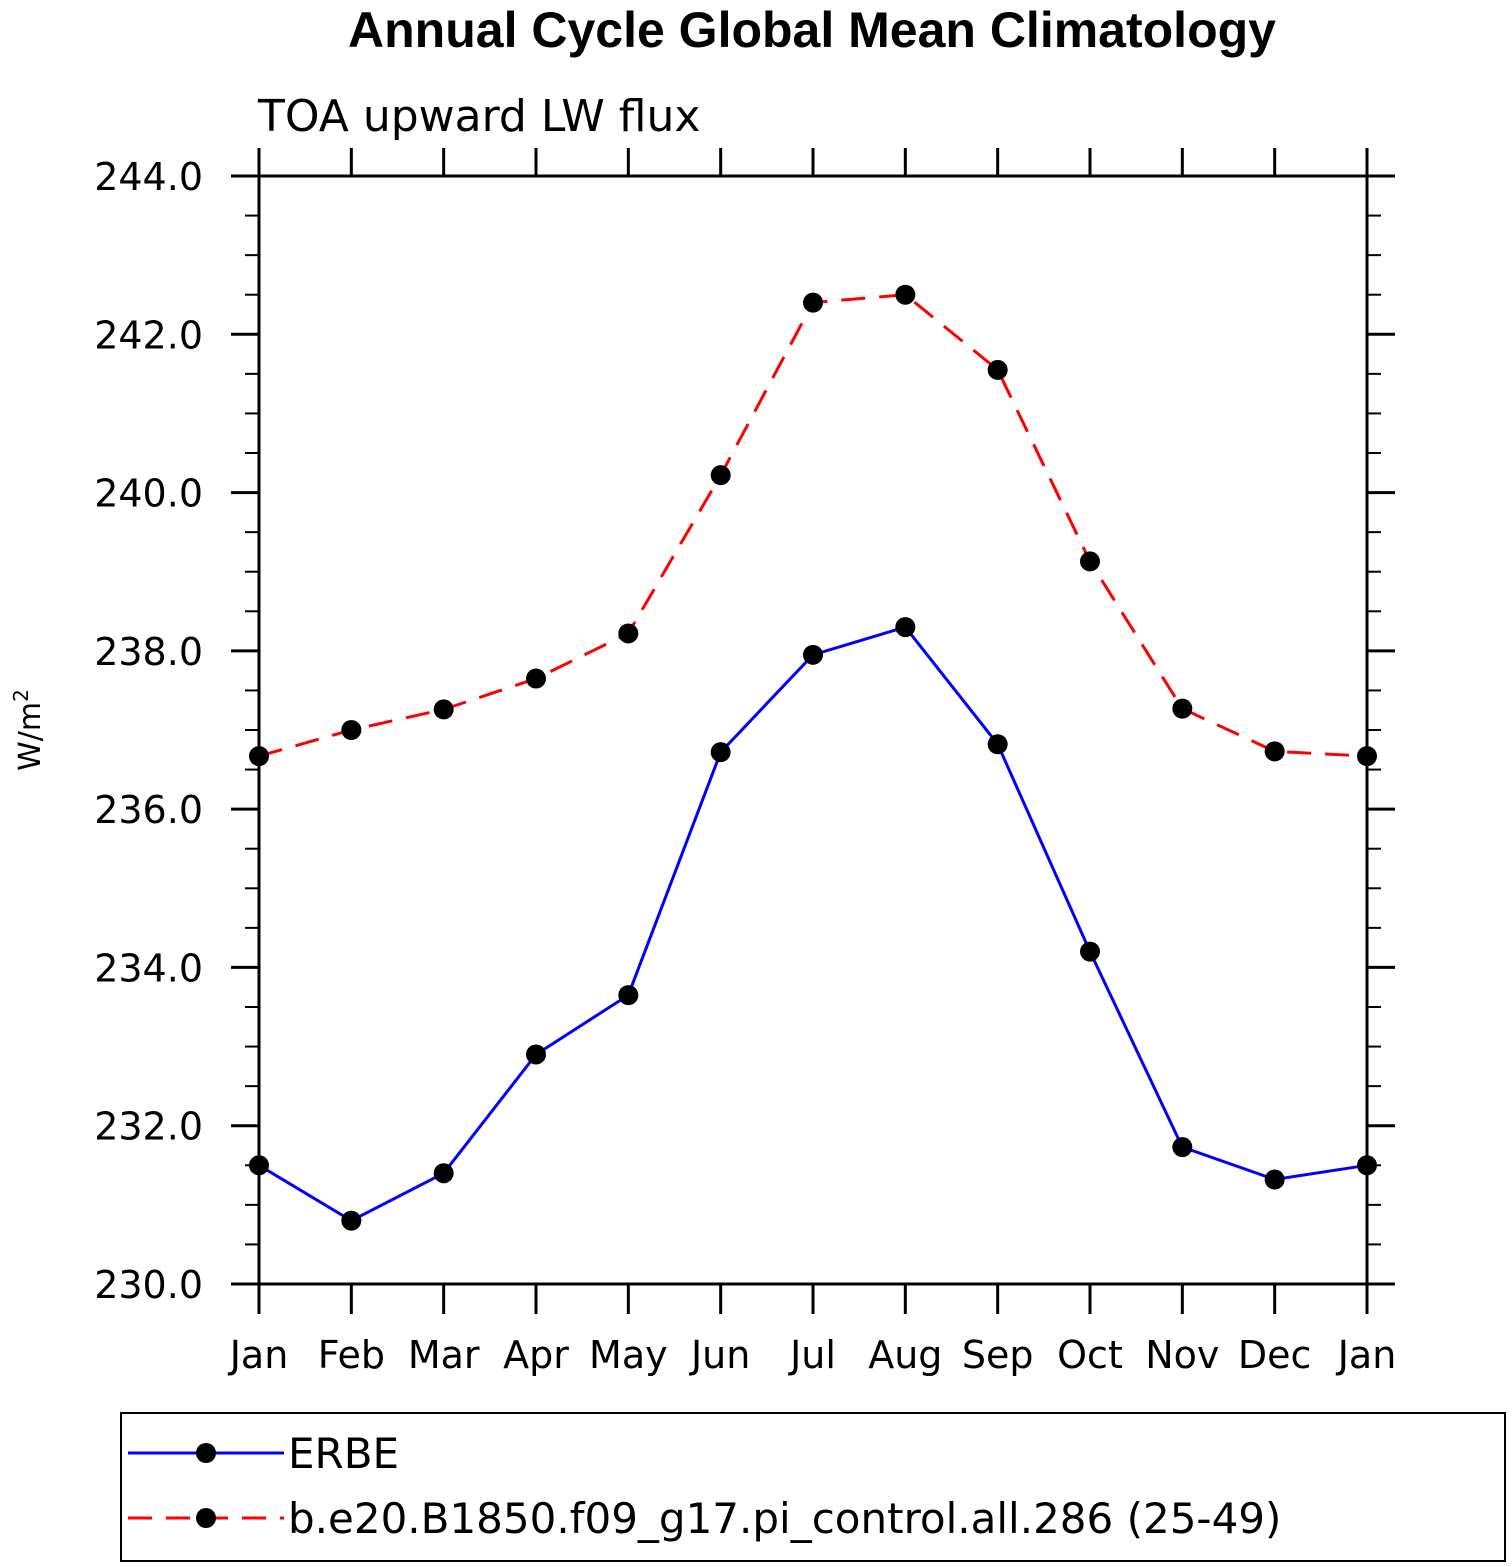 This screenshot has width=1512, height=1567. What do you see at coordinates (148, 810) in the screenshot?
I see `y-tick-label: 236.0` at bounding box center [148, 810].